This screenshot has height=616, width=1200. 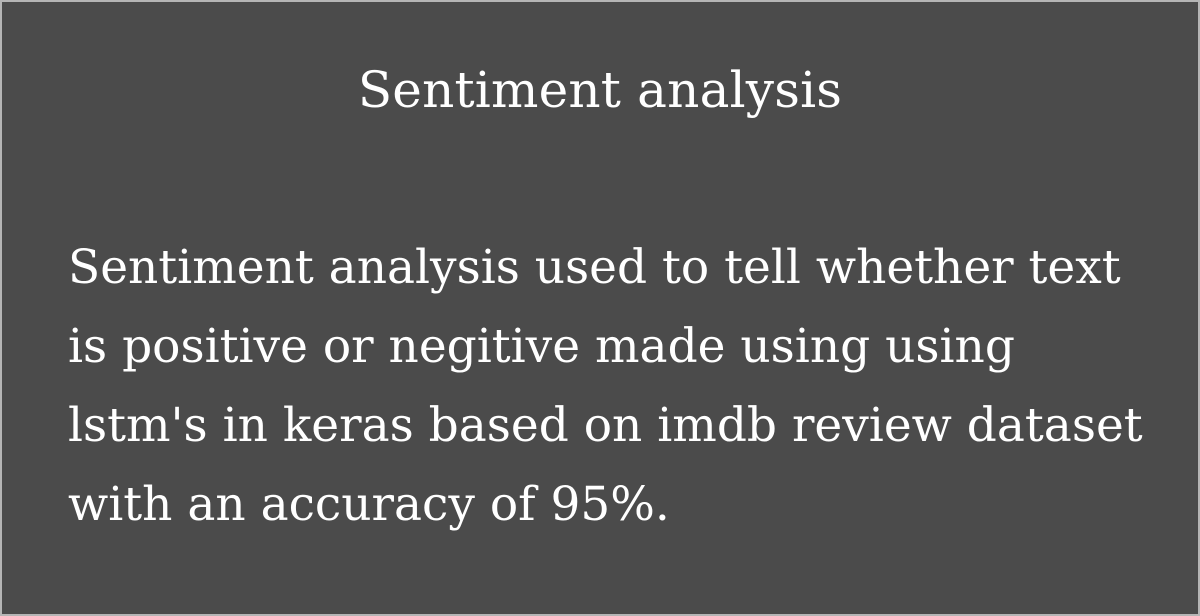 I want to click on card-title: Sentiment analysis, so click(x=600, y=90).